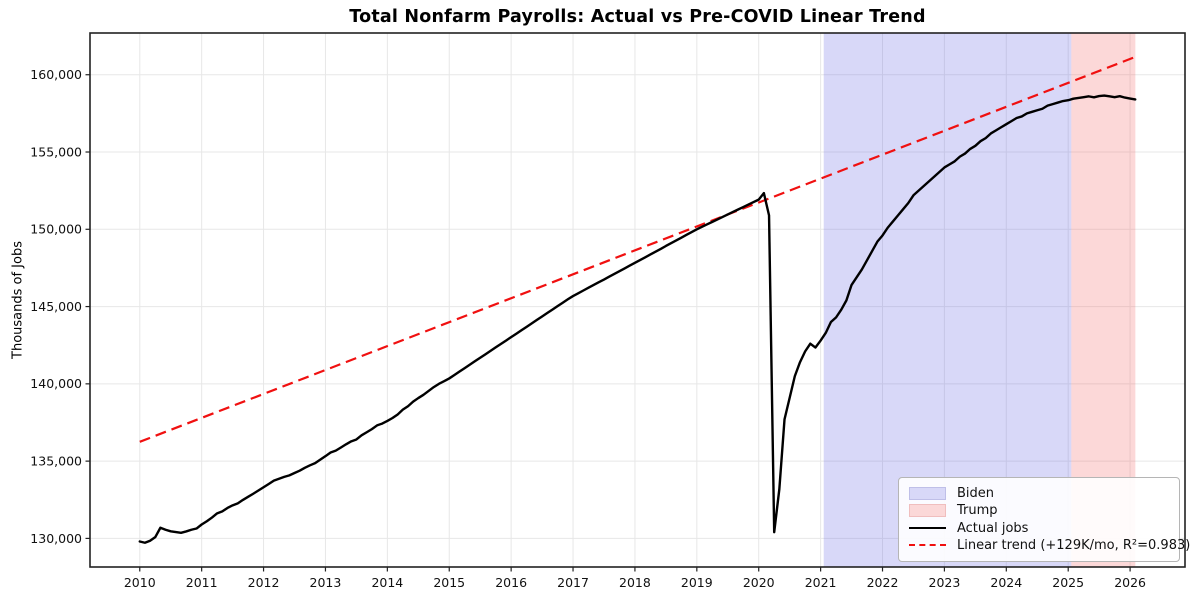  What do you see at coordinates (1039, 528) in the screenshot?
I see `legend-item-actual-jobs: Actual jobs` at bounding box center [1039, 528].